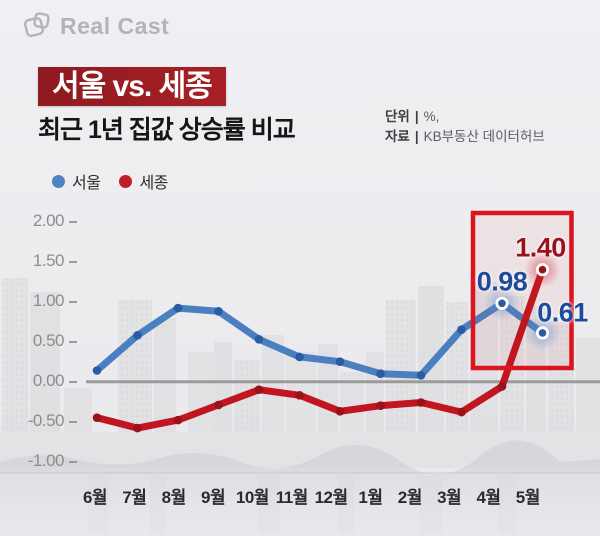  I want to click on series-line-seoul, so click(319, 339).